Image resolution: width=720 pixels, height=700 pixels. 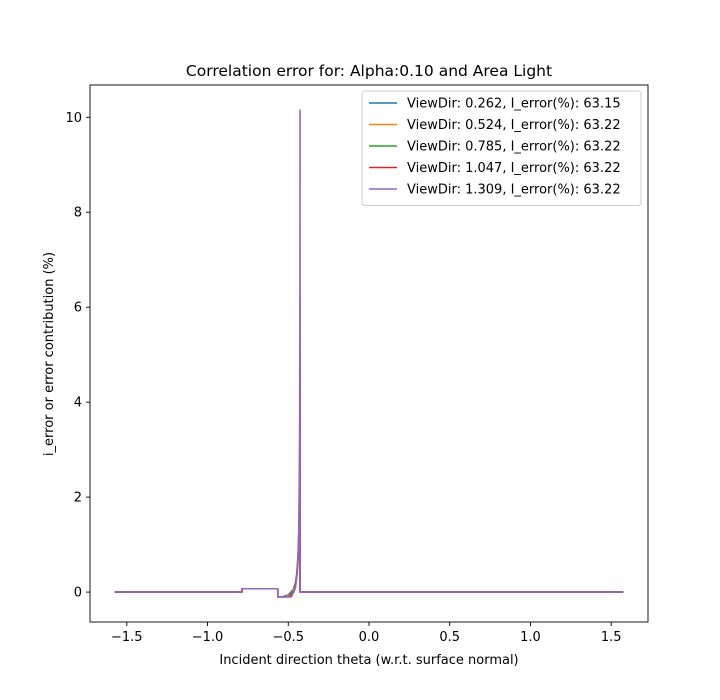 What do you see at coordinates (208, 637) in the screenshot?
I see `x-tick-label: −1.0` at bounding box center [208, 637].